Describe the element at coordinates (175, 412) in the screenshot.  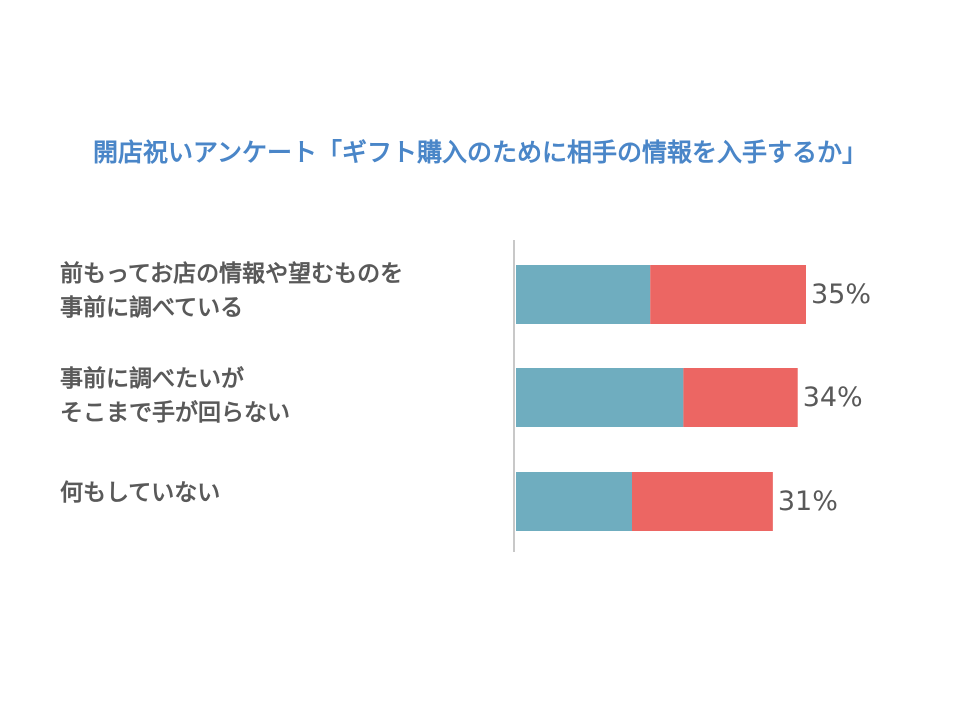
I see `category-label-line: そこまで手が回らない` at that location.